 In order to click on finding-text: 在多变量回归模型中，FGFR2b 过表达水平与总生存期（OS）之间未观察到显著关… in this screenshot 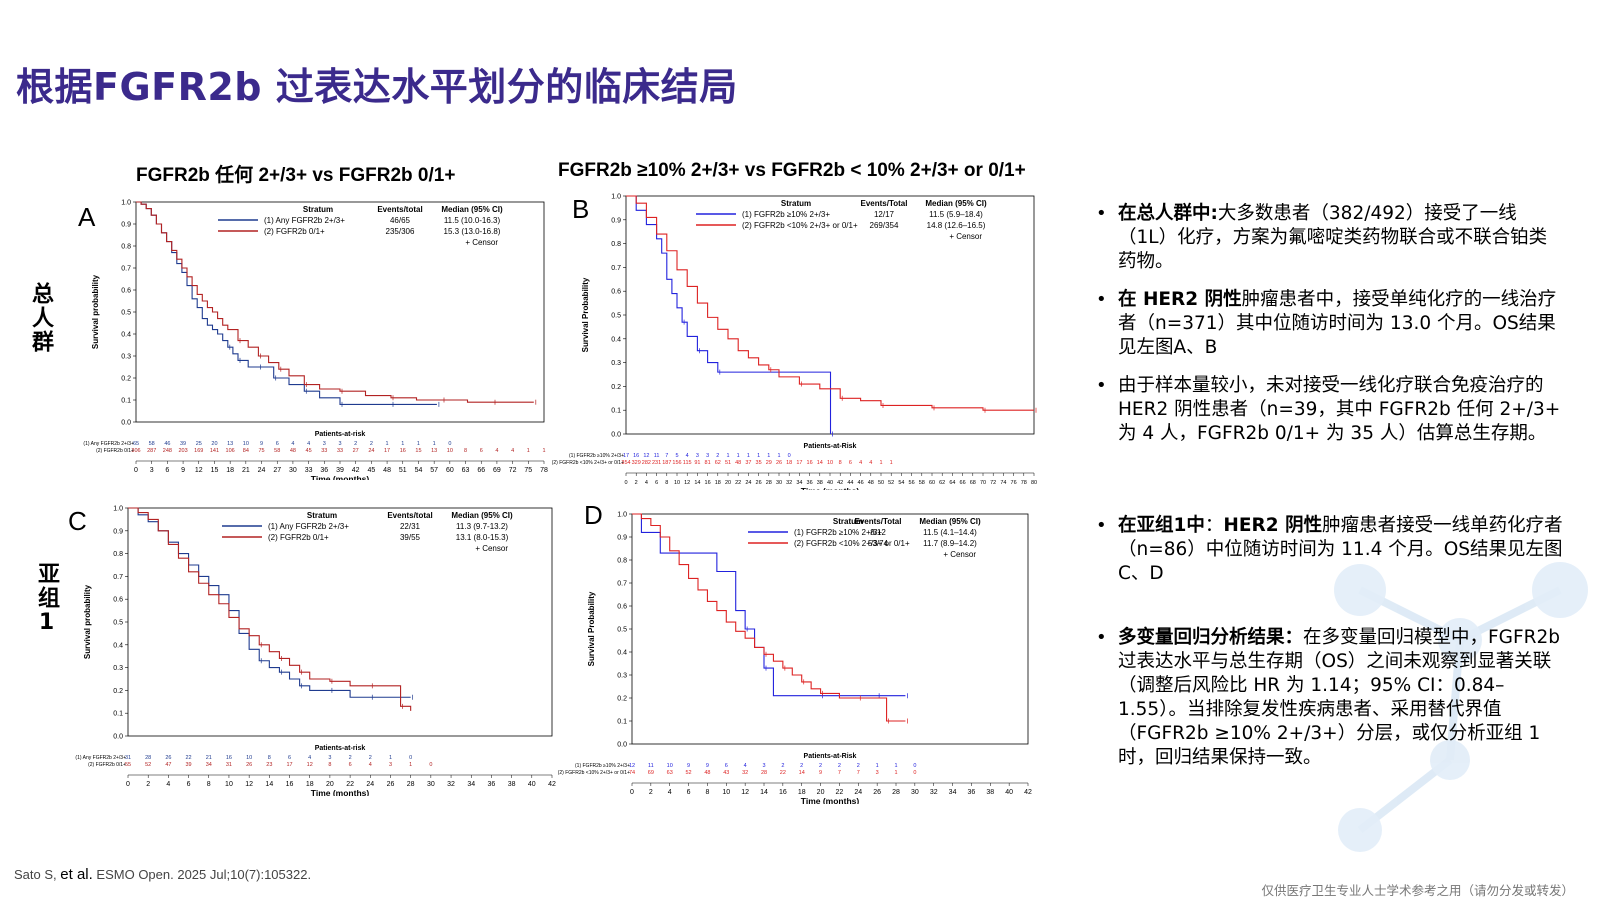, I will do `click(1339, 697)`.